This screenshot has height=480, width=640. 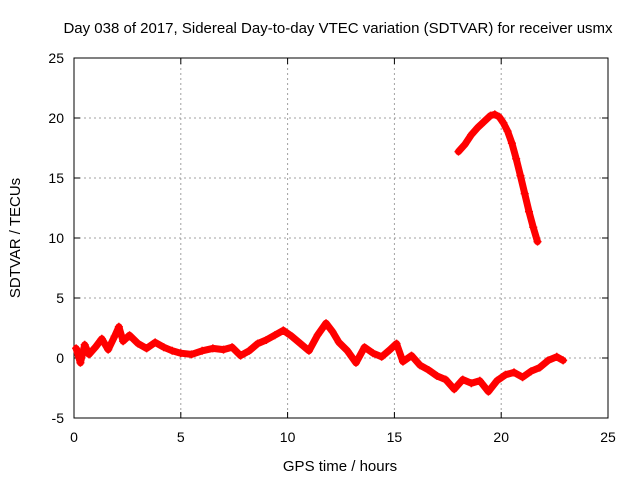 I want to click on series-satellite-track-low, so click(x=320, y=357).